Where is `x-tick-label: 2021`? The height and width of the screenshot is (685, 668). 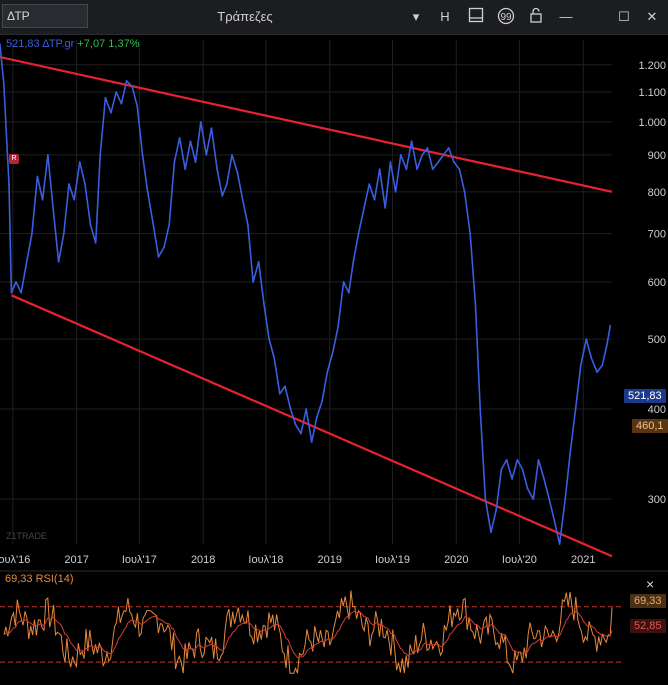 x-tick-label: 2021 is located at coordinates (583, 560).